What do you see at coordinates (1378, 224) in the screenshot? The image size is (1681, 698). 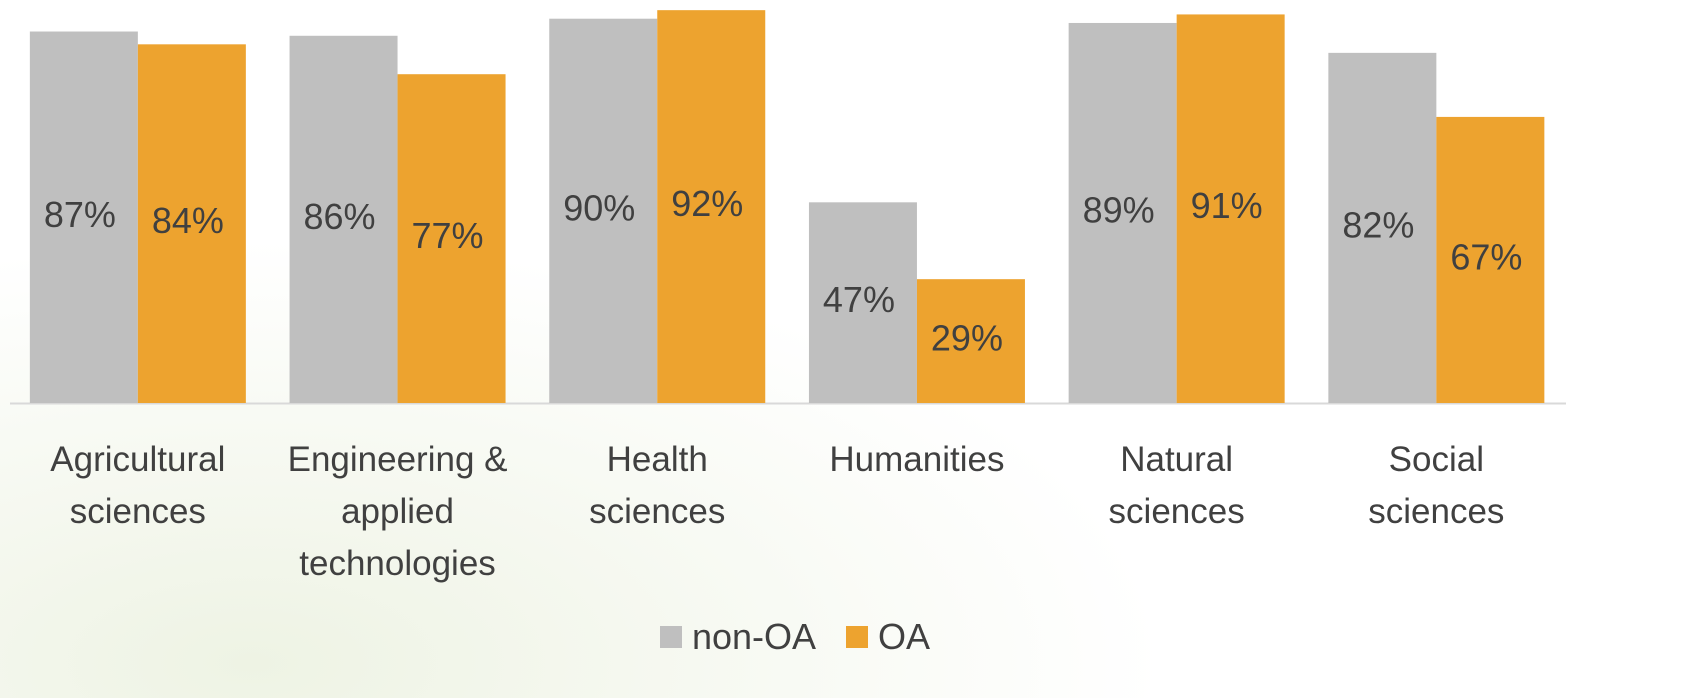 I see `value-label: 82%` at bounding box center [1378, 224].